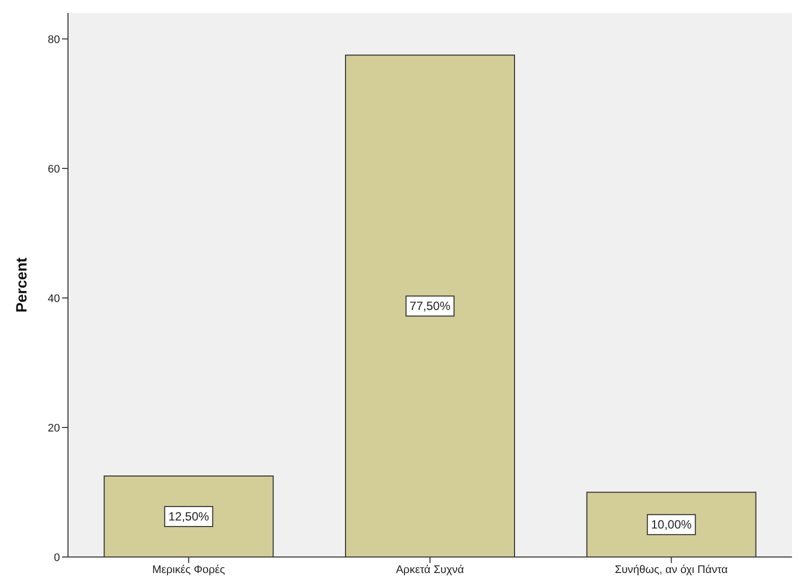 The width and height of the screenshot is (806, 583). What do you see at coordinates (430, 306) in the screenshot?
I see `data-label: 77,50%` at bounding box center [430, 306].